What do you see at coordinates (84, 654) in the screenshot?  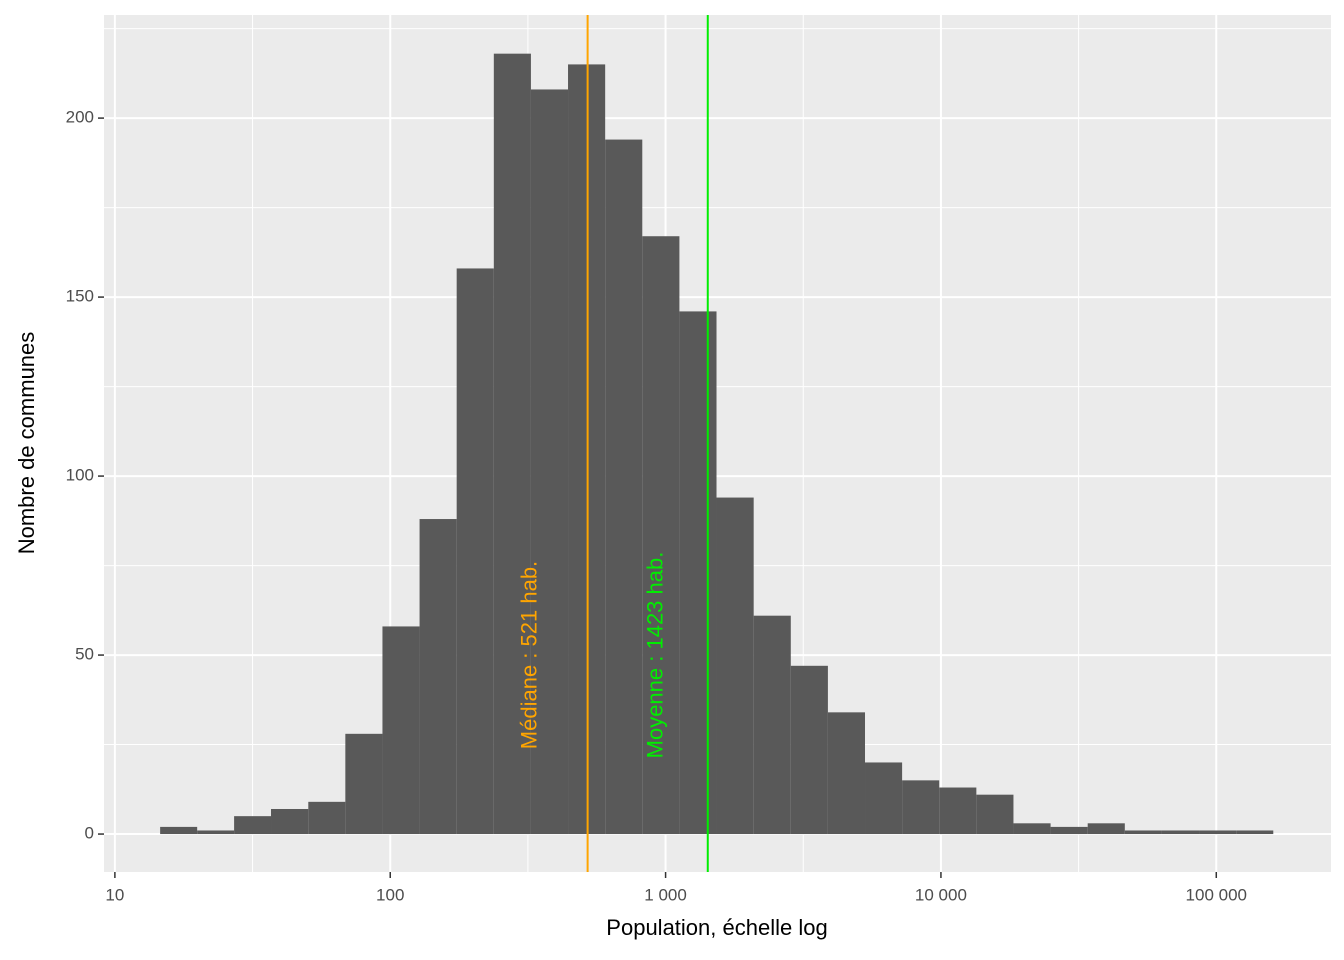 I see `y-tick-label: 50` at bounding box center [84, 654].